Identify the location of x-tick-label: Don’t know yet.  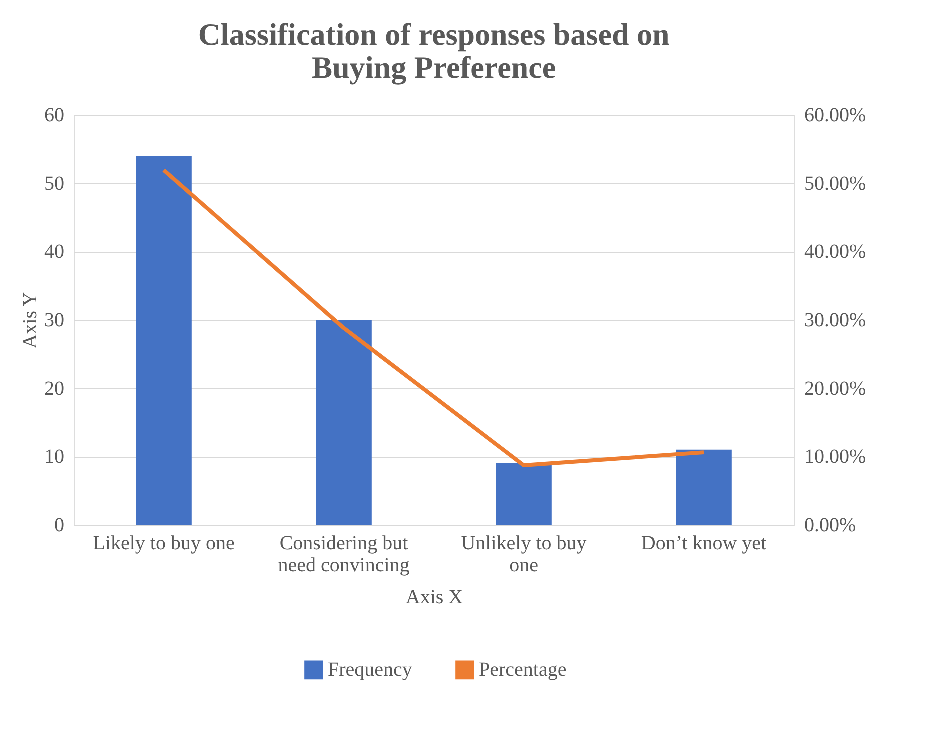
(704, 543).